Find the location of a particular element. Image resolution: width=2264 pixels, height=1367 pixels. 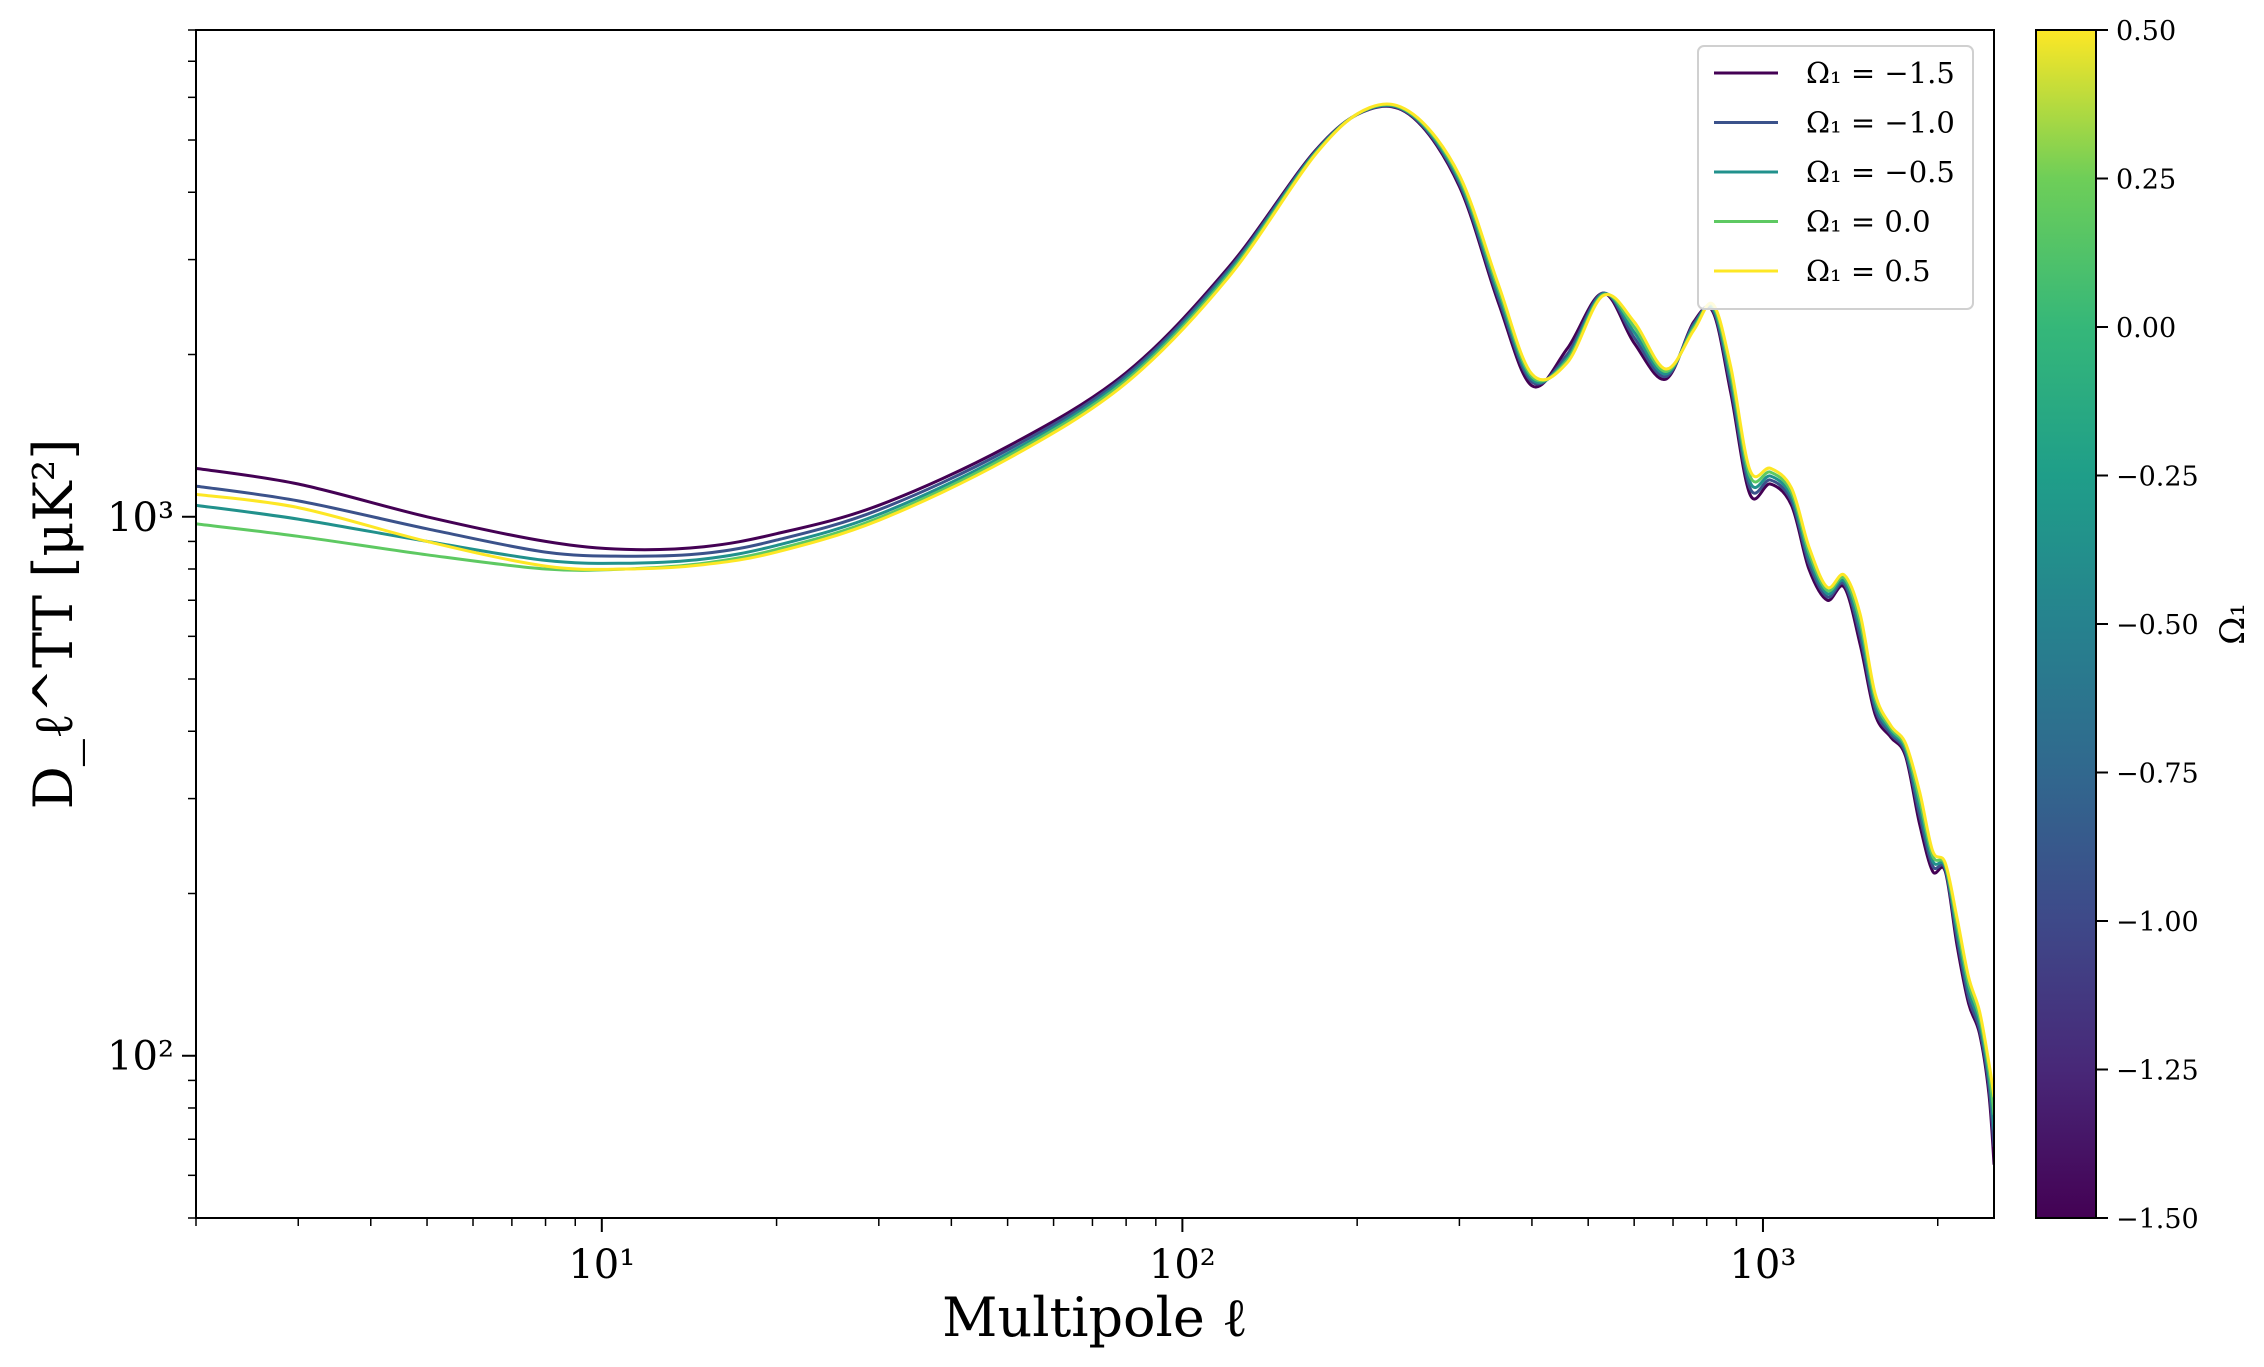

y-tick-label: 10³ is located at coordinates (140, 518).